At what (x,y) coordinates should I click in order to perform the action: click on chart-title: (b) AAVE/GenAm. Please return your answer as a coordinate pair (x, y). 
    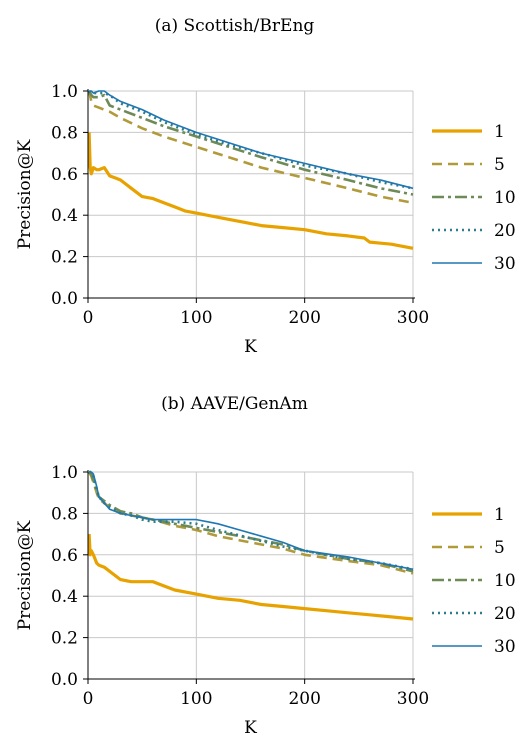
    Looking at the image, I should click on (234, 404).